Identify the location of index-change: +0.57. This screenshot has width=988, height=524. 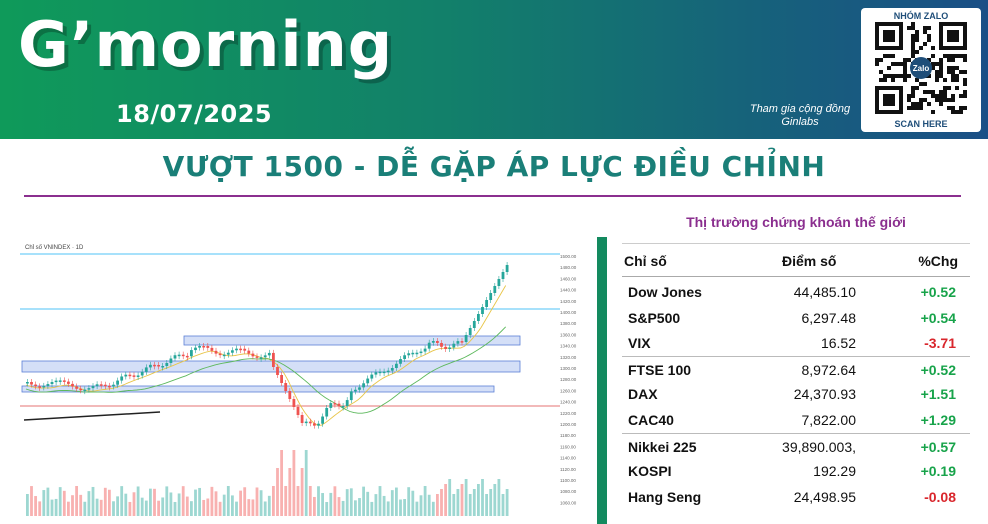
(938, 446).